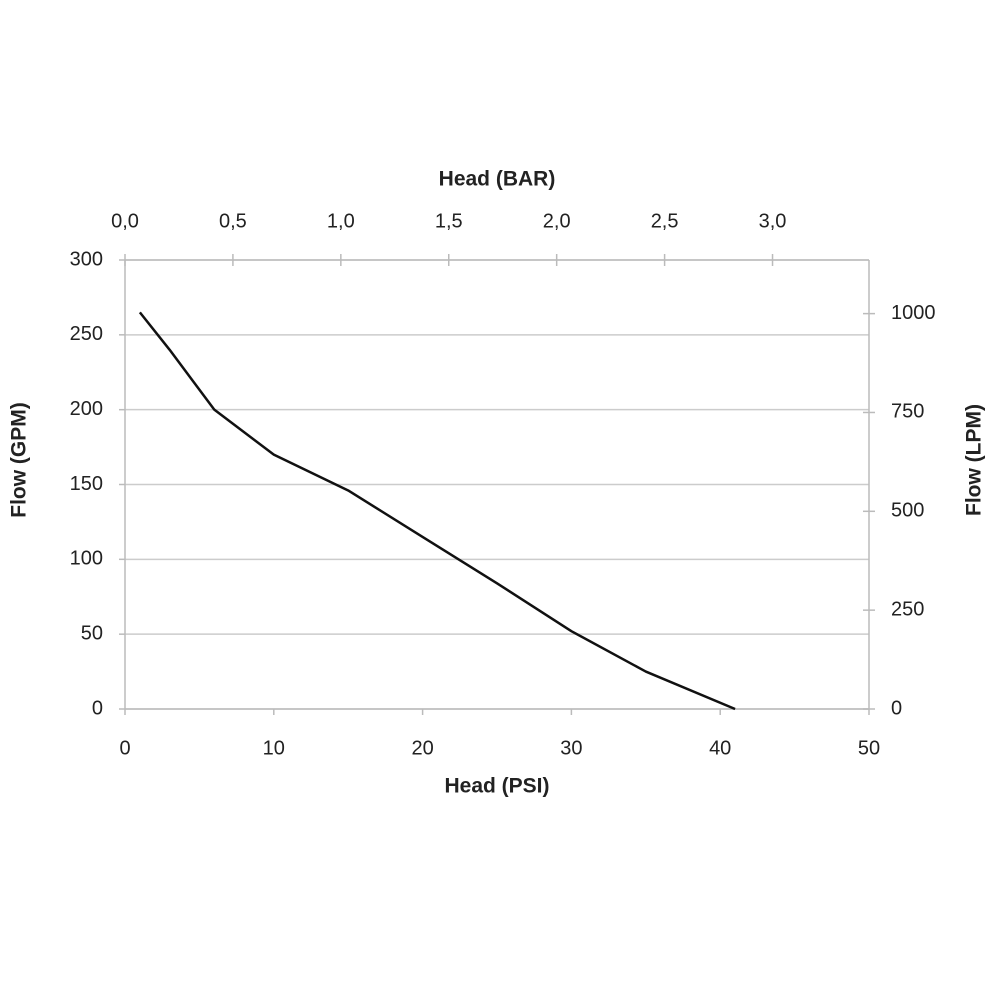 Image resolution: width=1000 pixels, height=1000 pixels. I want to click on y-tick-label: 300, so click(86, 259).